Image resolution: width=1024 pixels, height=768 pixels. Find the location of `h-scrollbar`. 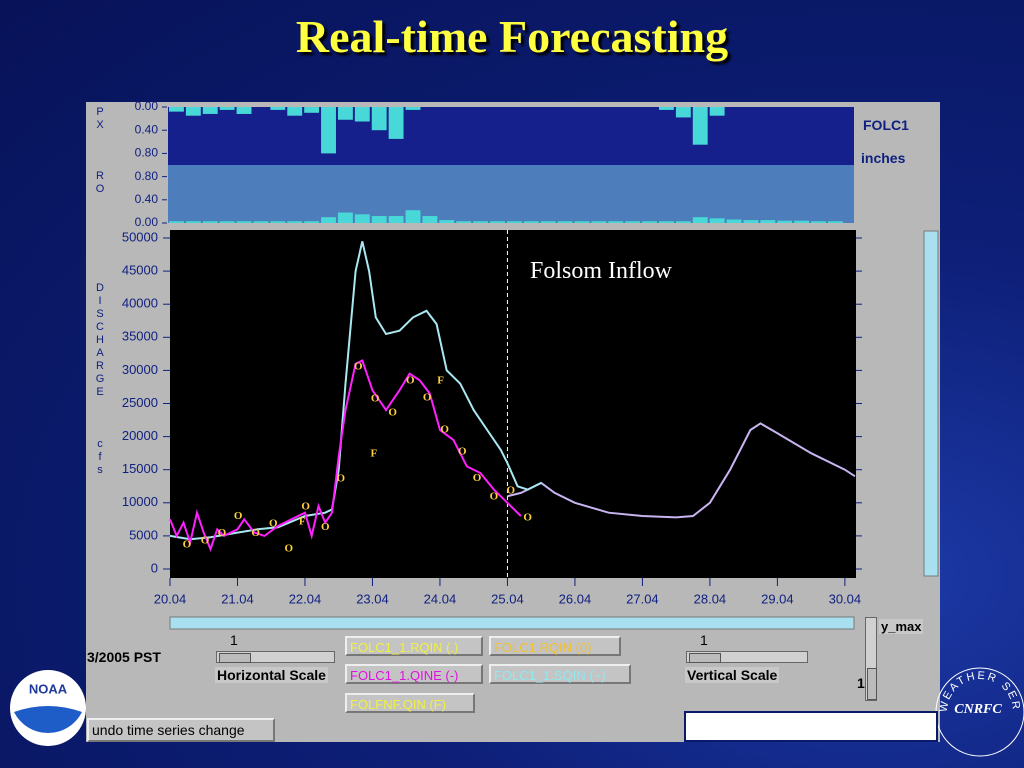

h-scrollbar is located at coordinates (512, 623).